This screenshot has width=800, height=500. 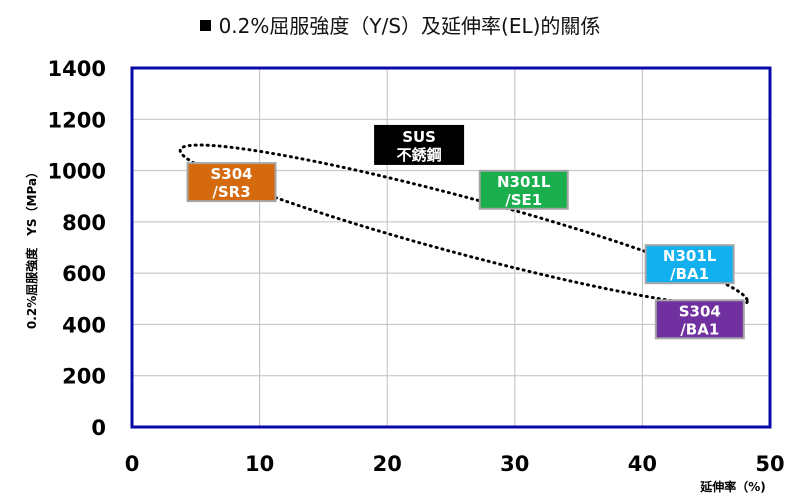 I want to click on chart-title-text: 0.2%屈服強度（Y/S）及延伸率(EL)的關係, so click(x=409, y=26).